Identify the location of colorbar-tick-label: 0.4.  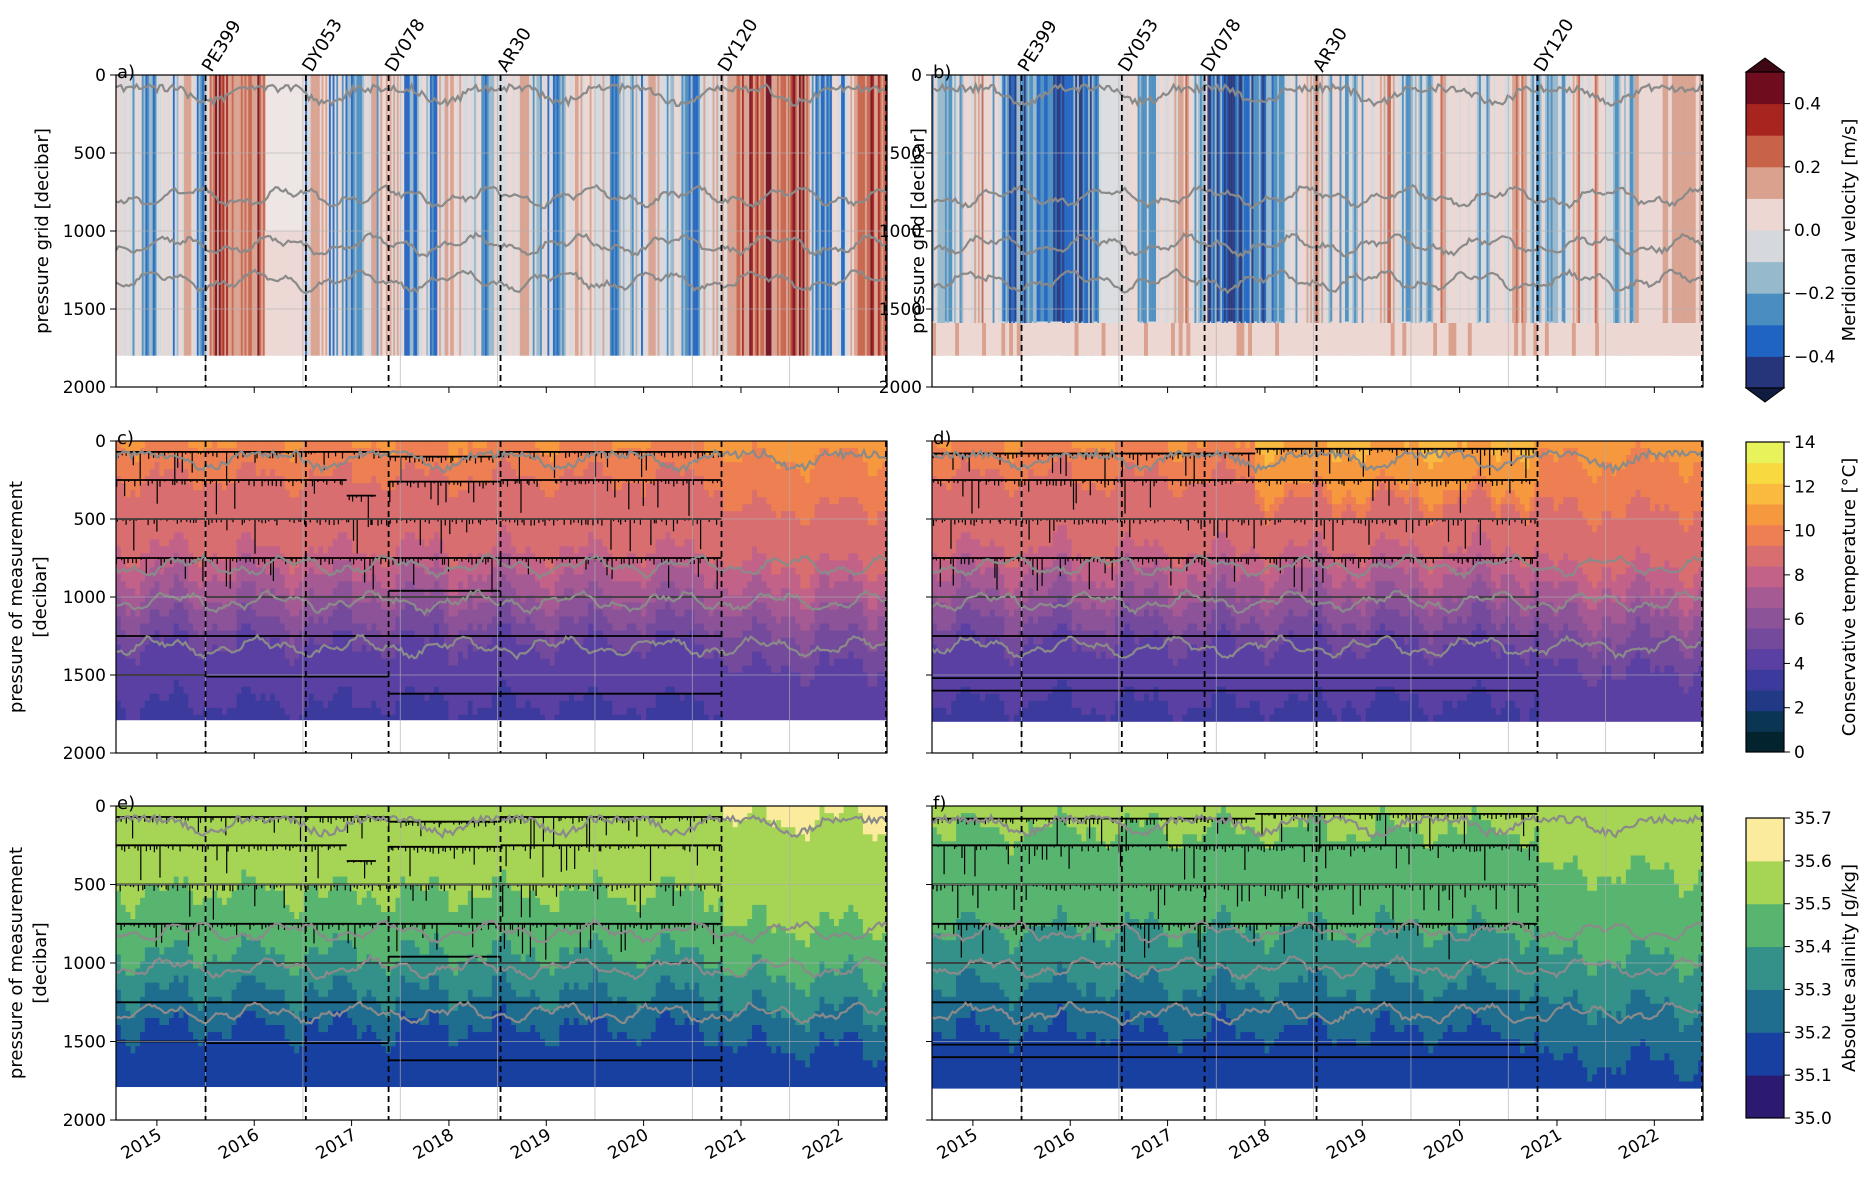
(1807, 105).